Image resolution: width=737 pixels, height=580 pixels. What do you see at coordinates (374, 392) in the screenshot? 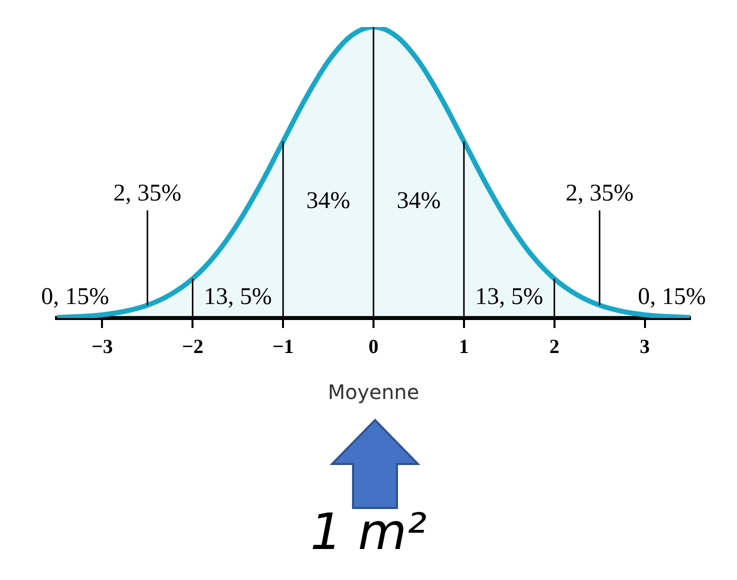
I see `x-axis-title: Moyenne` at bounding box center [374, 392].